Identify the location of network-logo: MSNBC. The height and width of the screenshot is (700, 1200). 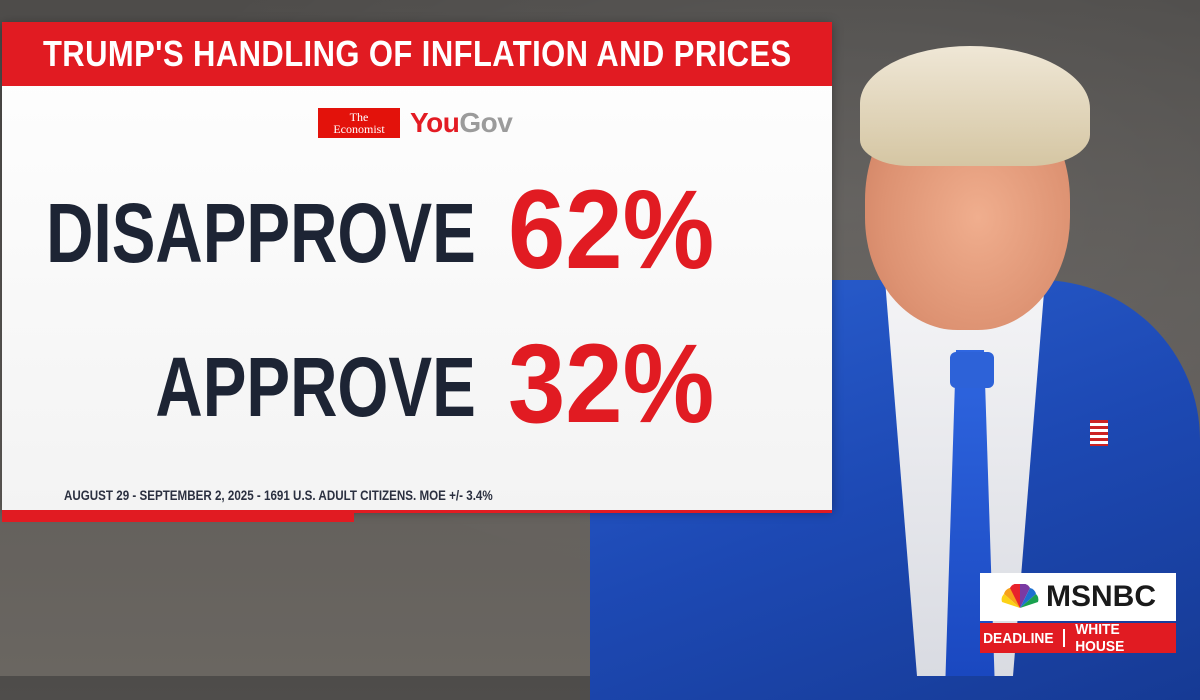
(1078, 597).